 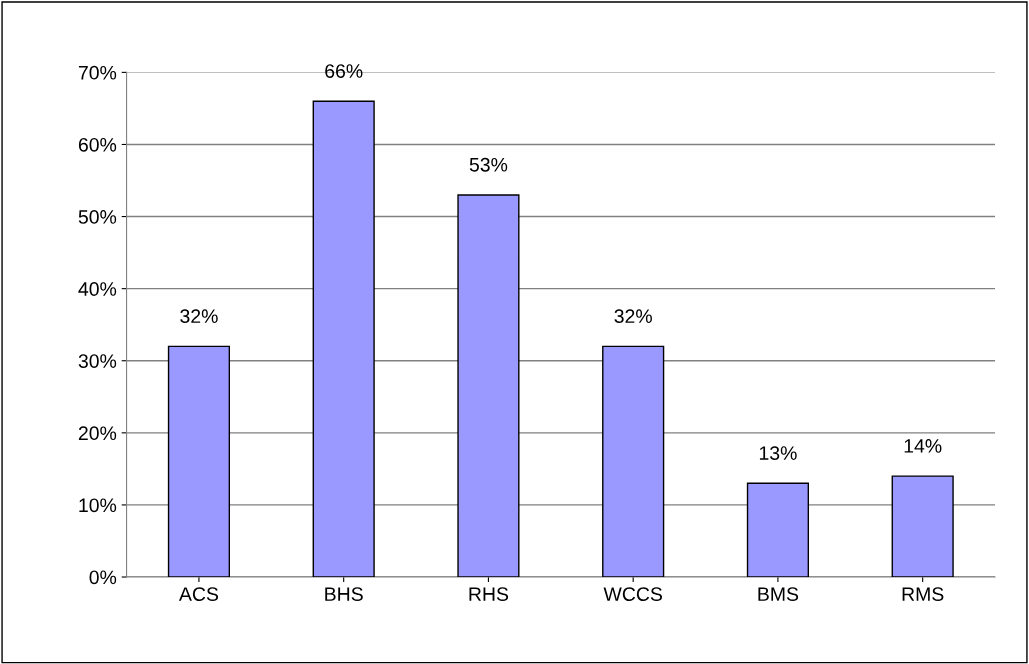 I want to click on y-tick-label: 60%, so click(x=97, y=144).